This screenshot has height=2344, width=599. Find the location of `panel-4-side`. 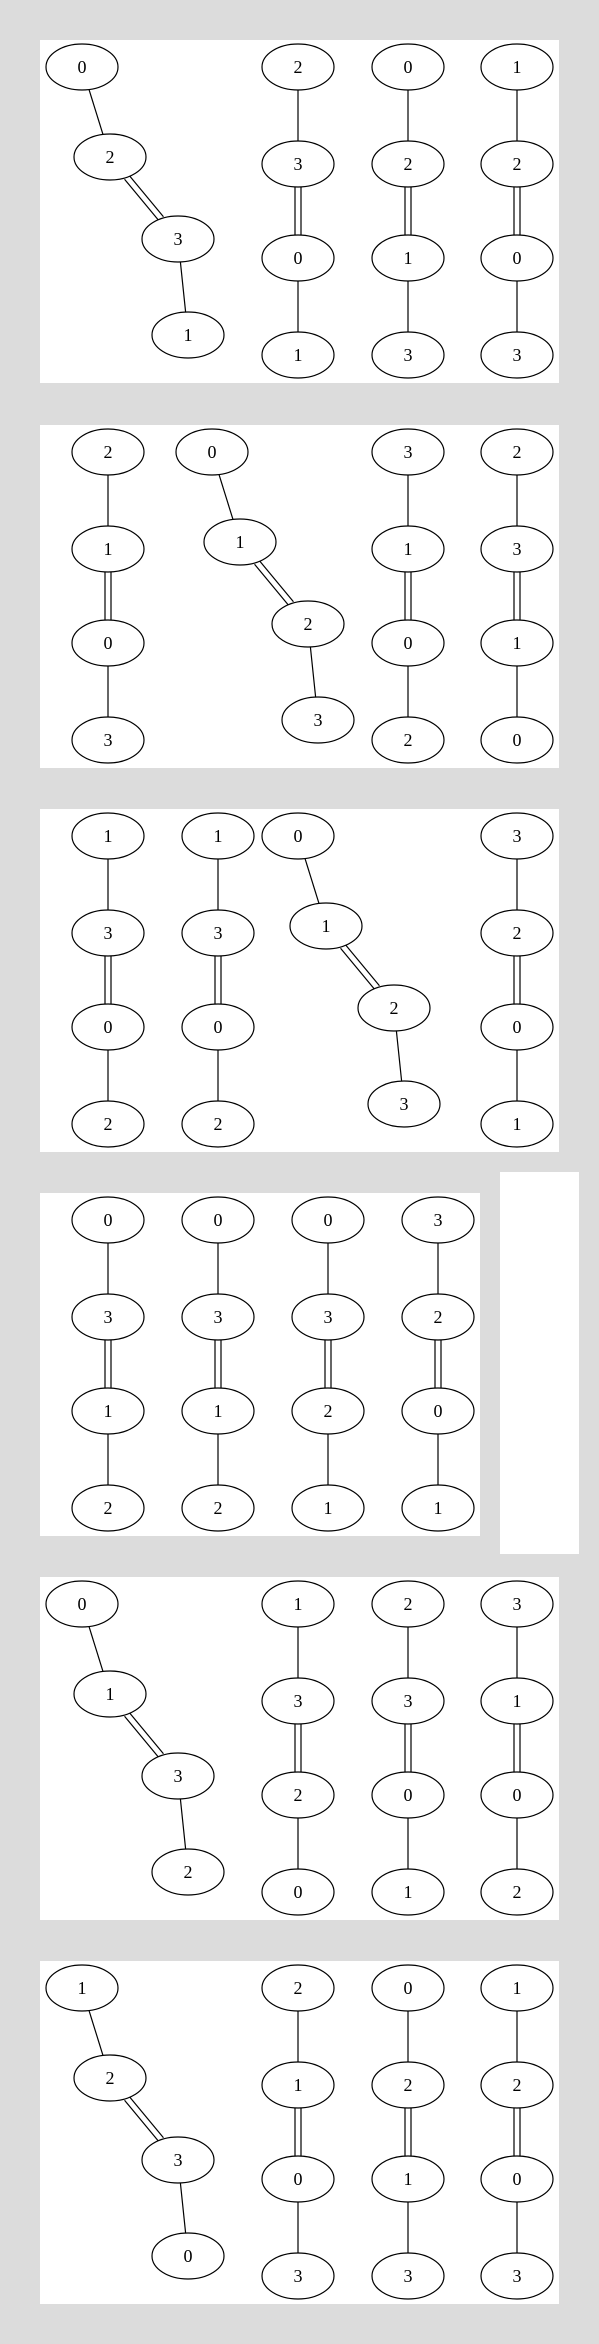

panel-4-side is located at coordinates (539, 1363).